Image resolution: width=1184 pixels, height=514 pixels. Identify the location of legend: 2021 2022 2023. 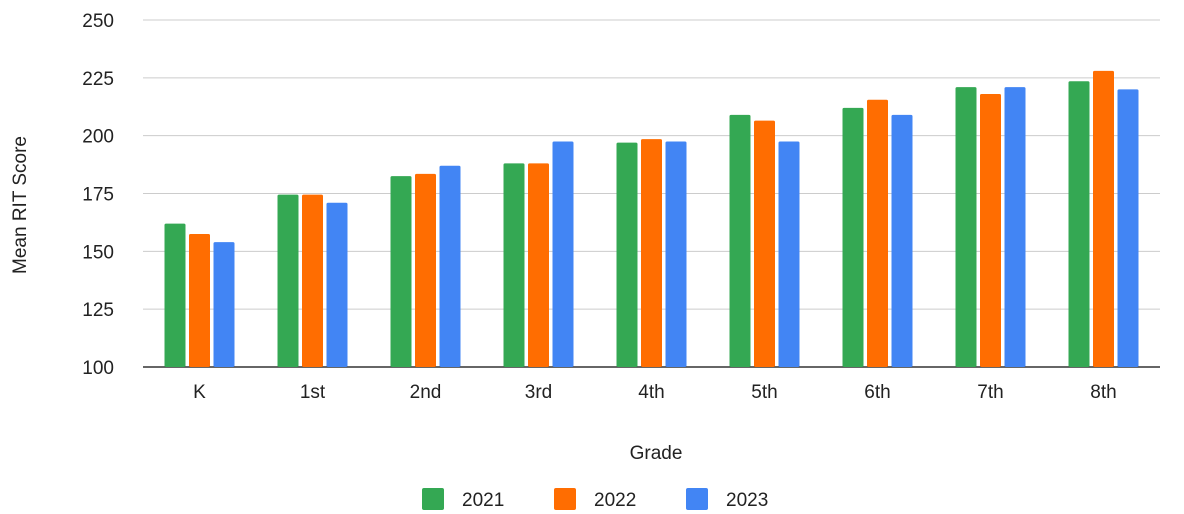
(595, 499).